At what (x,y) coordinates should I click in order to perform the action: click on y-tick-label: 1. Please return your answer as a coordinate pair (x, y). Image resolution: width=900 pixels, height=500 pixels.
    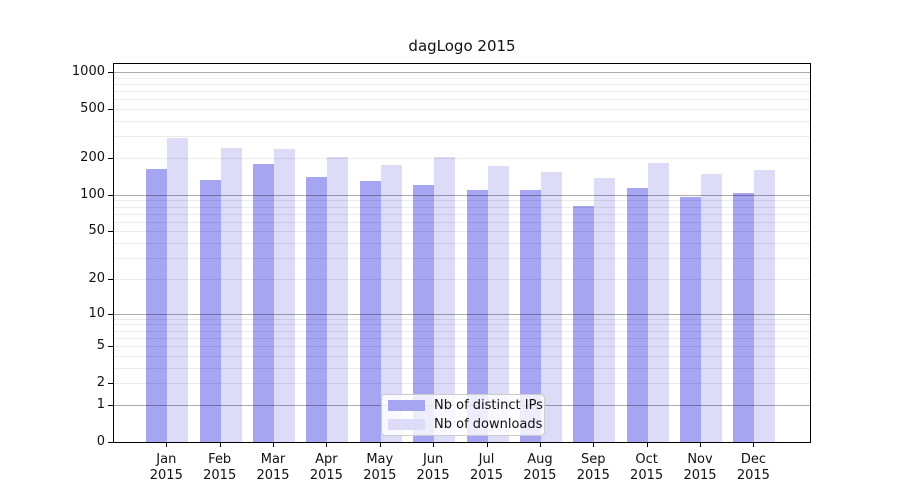
    Looking at the image, I should click on (100, 404).